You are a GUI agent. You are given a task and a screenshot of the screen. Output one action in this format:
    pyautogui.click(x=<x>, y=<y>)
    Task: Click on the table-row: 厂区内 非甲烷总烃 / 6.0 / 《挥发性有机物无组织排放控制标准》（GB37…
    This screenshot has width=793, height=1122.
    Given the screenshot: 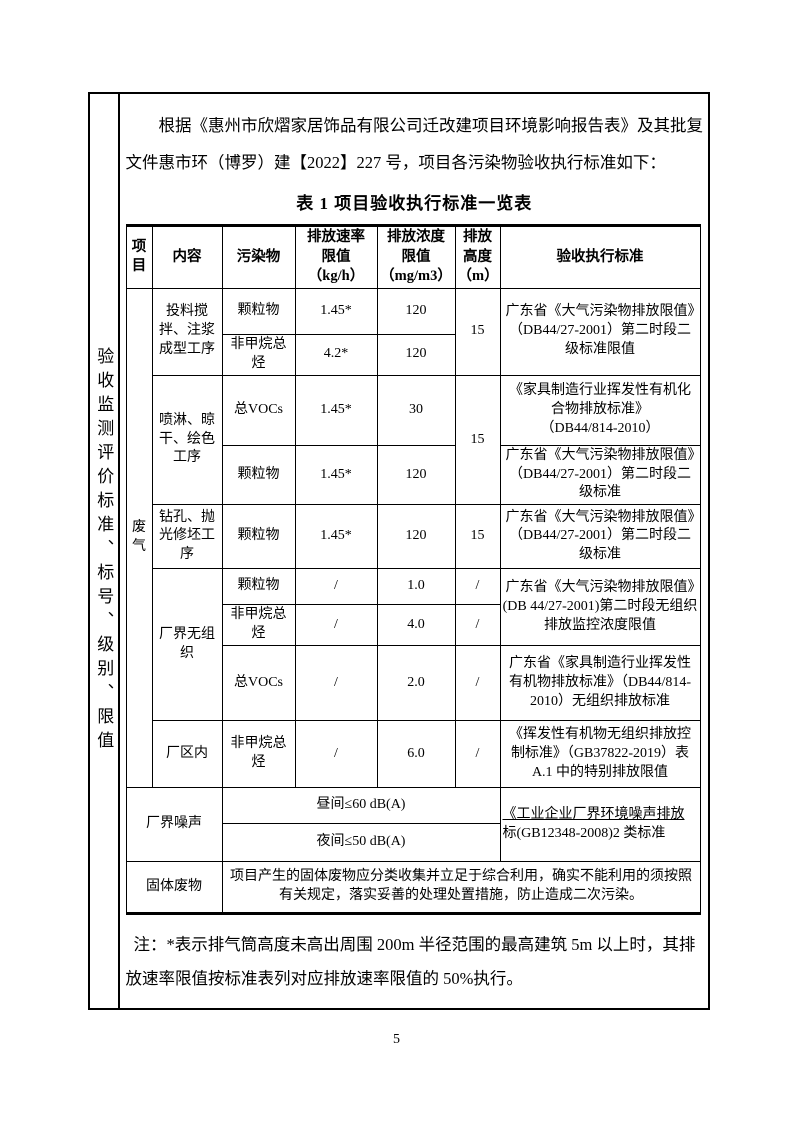 What is the action you would take?
    pyautogui.click(x=413, y=754)
    